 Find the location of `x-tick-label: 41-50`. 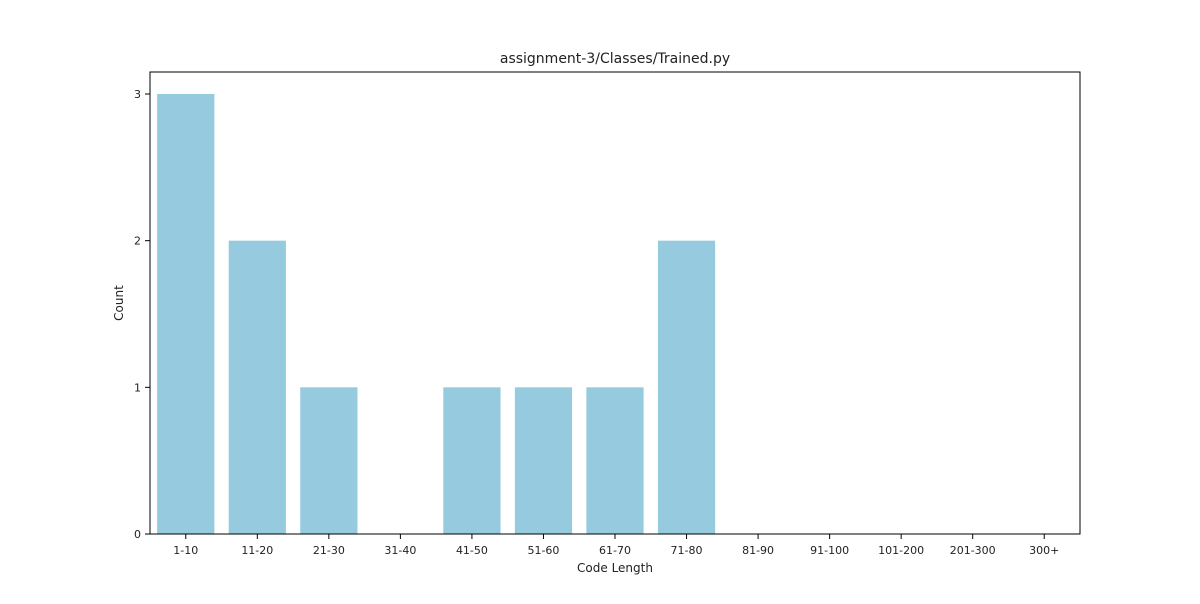

x-tick-label: 41-50 is located at coordinates (472, 550).